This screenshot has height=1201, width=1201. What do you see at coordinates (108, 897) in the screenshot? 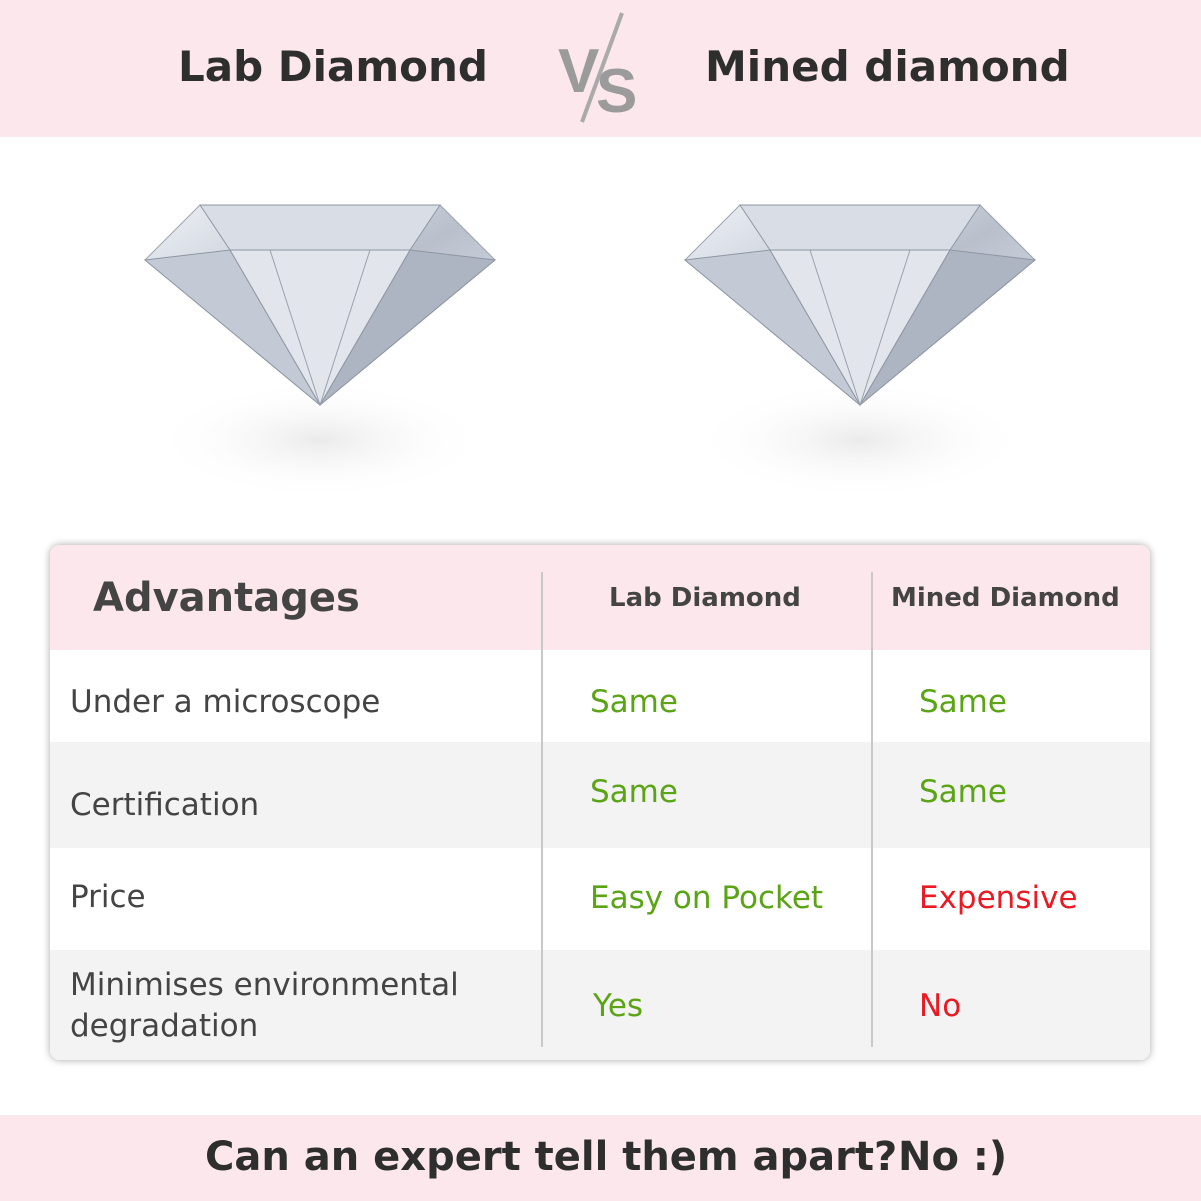
I see `row-label: Price` at bounding box center [108, 897].